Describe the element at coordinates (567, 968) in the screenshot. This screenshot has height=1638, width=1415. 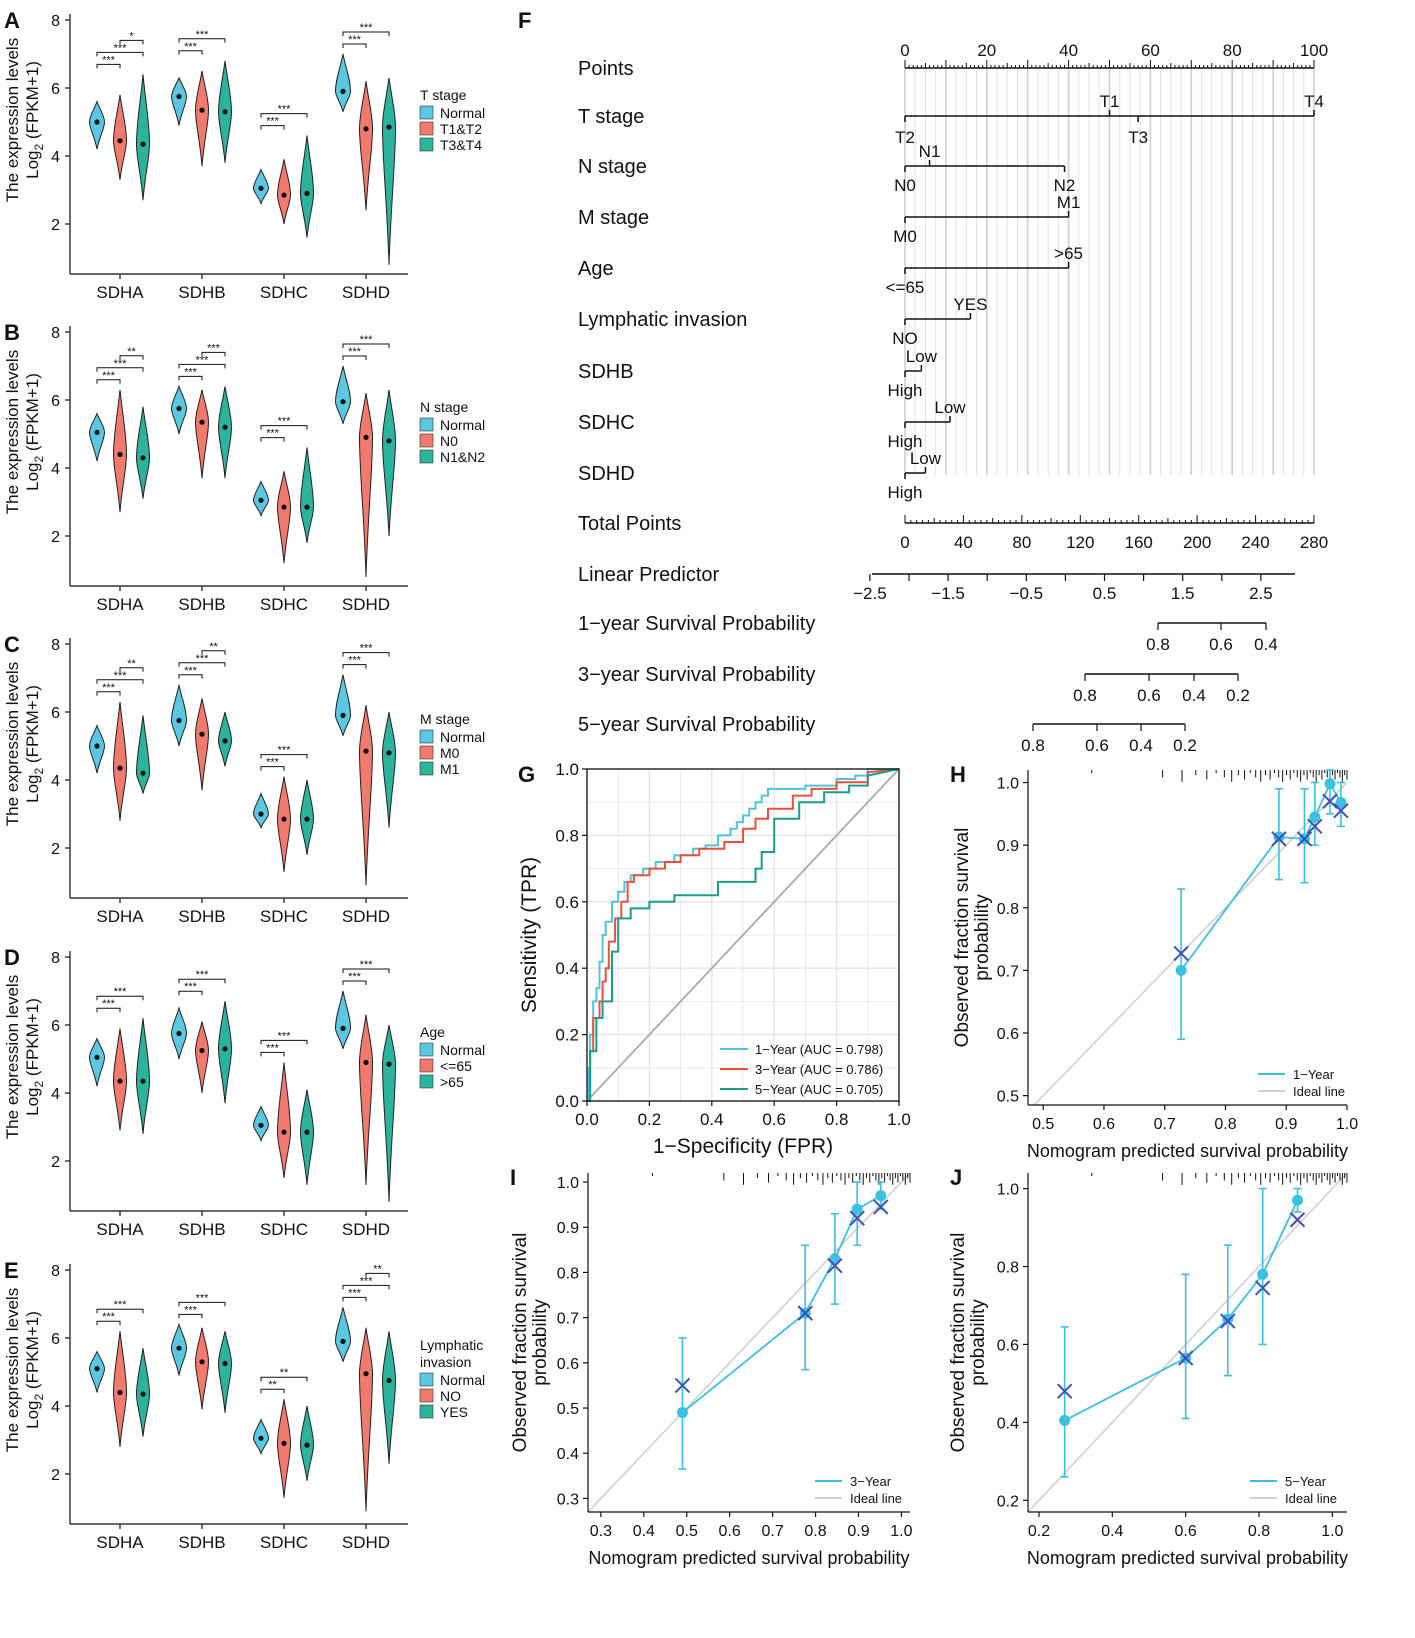
I see `y-tick-label: 0.4` at that location.